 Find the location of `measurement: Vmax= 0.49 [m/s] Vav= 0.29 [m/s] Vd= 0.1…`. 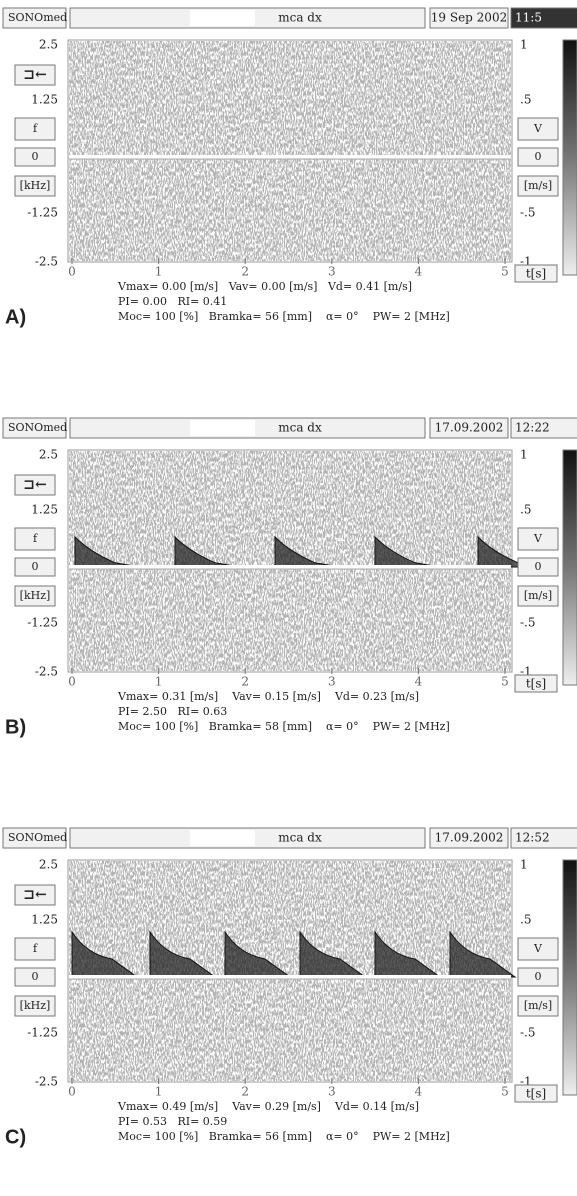

measurement: Vmax= 0.49 [m/s] Vav= 0.29 [m/s] Vd= 0.1… is located at coordinates (268, 1106).